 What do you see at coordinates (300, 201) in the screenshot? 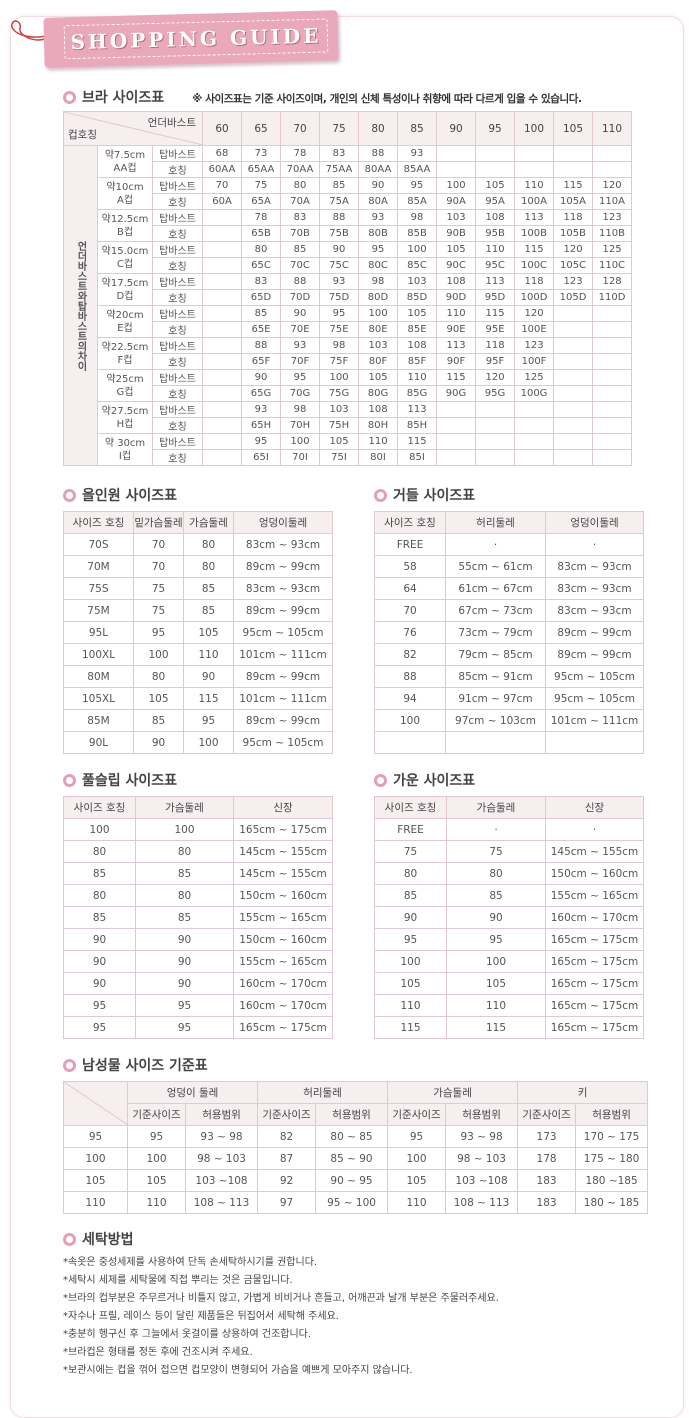
I see `fit-size: 70A` at bounding box center [300, 201].